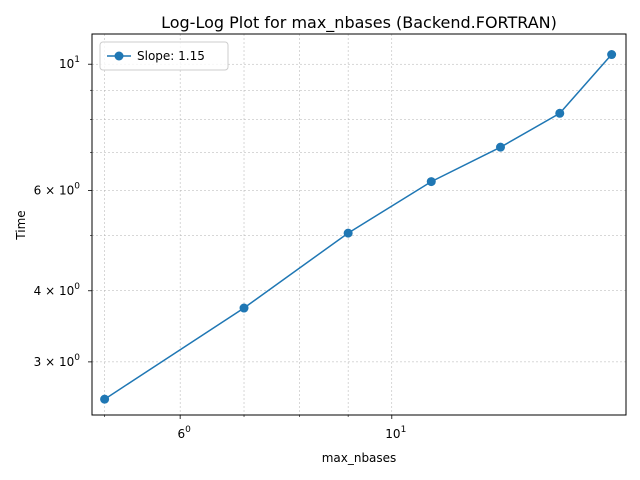 This screenshot has height=480, width=640. What do you see at coordinates (184, 433) in the screenshot?
I see `x-tick-label: 60` at bounding box center [184, 433].